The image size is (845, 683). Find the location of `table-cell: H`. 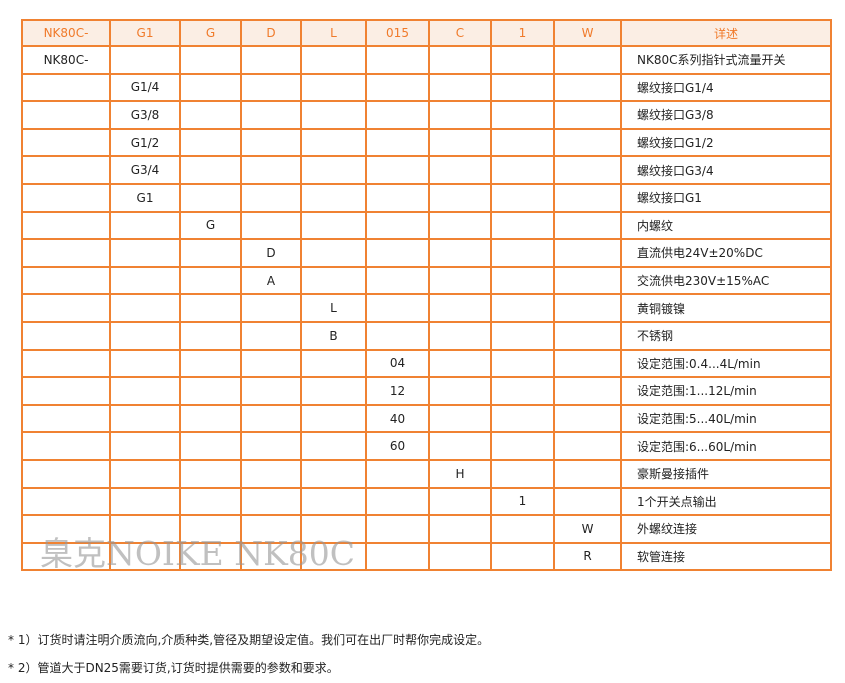

table-cell: H is located at coordinates (460, 473).